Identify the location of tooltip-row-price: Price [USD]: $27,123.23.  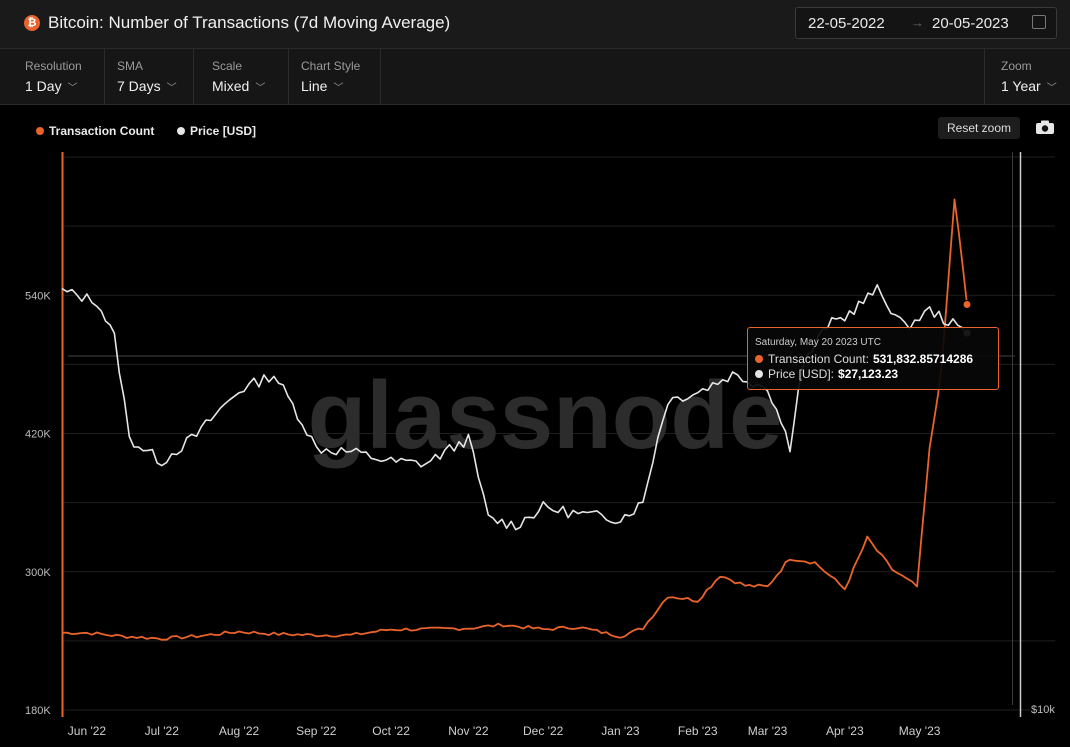
(826, 374).